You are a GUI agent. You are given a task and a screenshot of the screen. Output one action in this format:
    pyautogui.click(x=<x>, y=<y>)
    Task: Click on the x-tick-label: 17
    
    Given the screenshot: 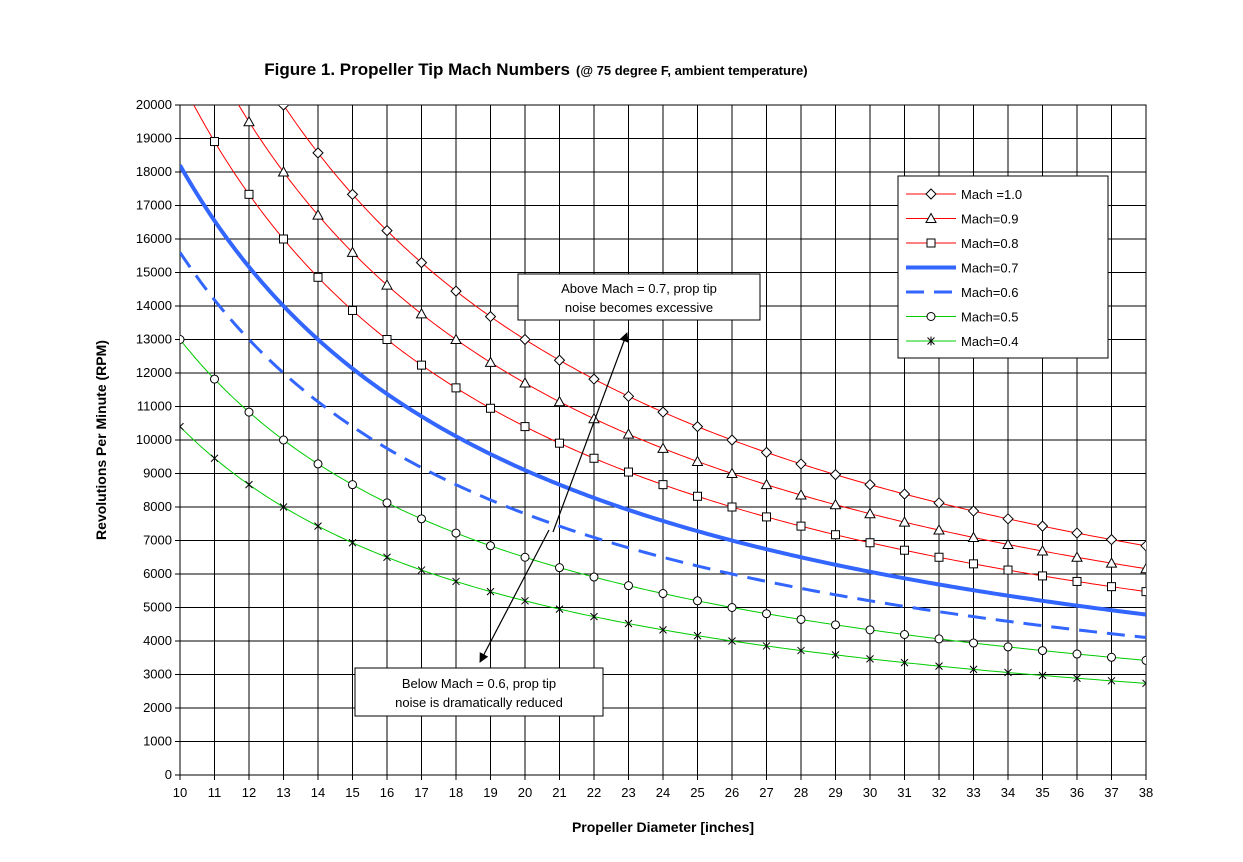 What is the action you would take?
    pyautogui.click(x=421, y=792)
    